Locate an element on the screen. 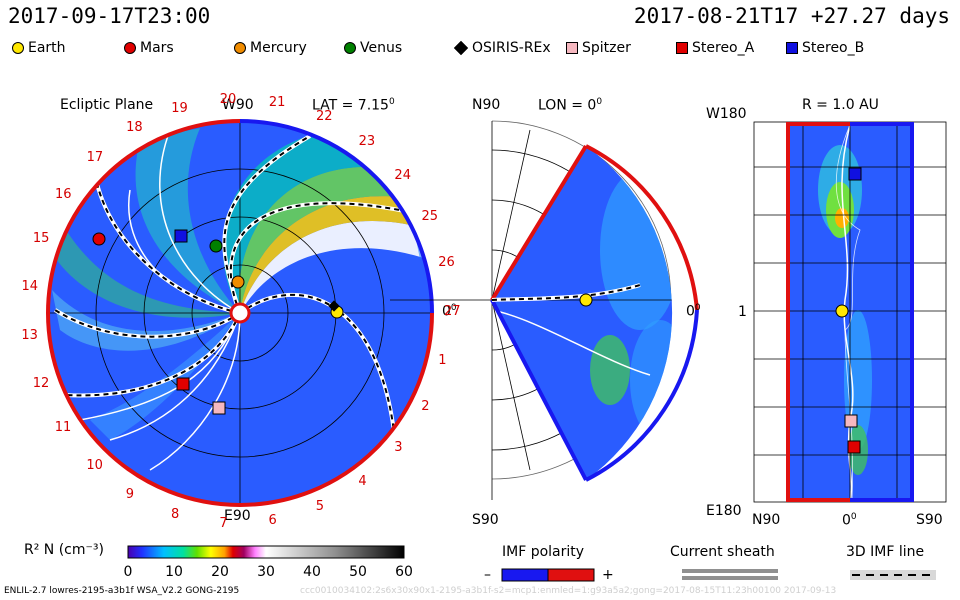  ecliptic-right-label: 00 is located at coordinates (449, 311).